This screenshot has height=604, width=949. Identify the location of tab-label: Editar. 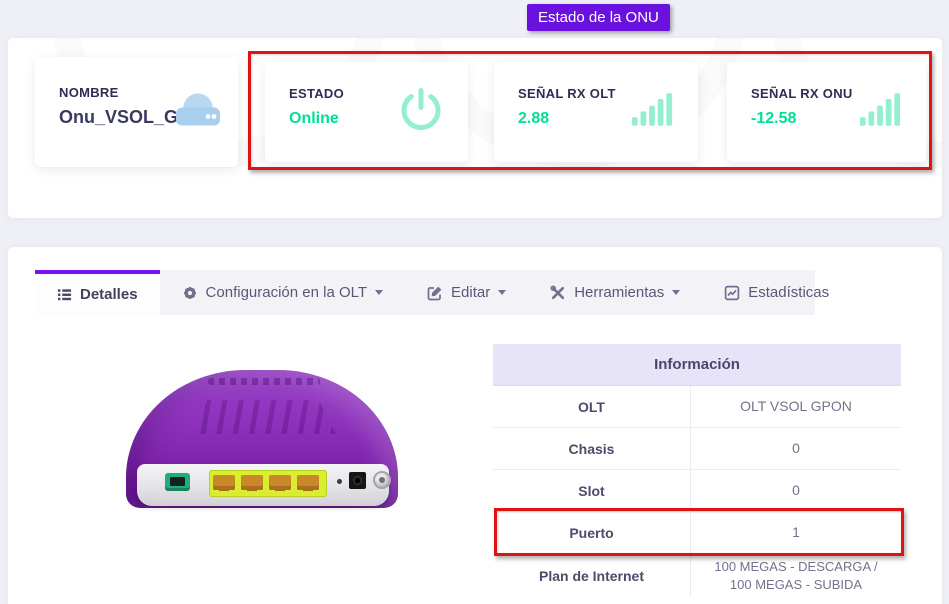
(471, 292).